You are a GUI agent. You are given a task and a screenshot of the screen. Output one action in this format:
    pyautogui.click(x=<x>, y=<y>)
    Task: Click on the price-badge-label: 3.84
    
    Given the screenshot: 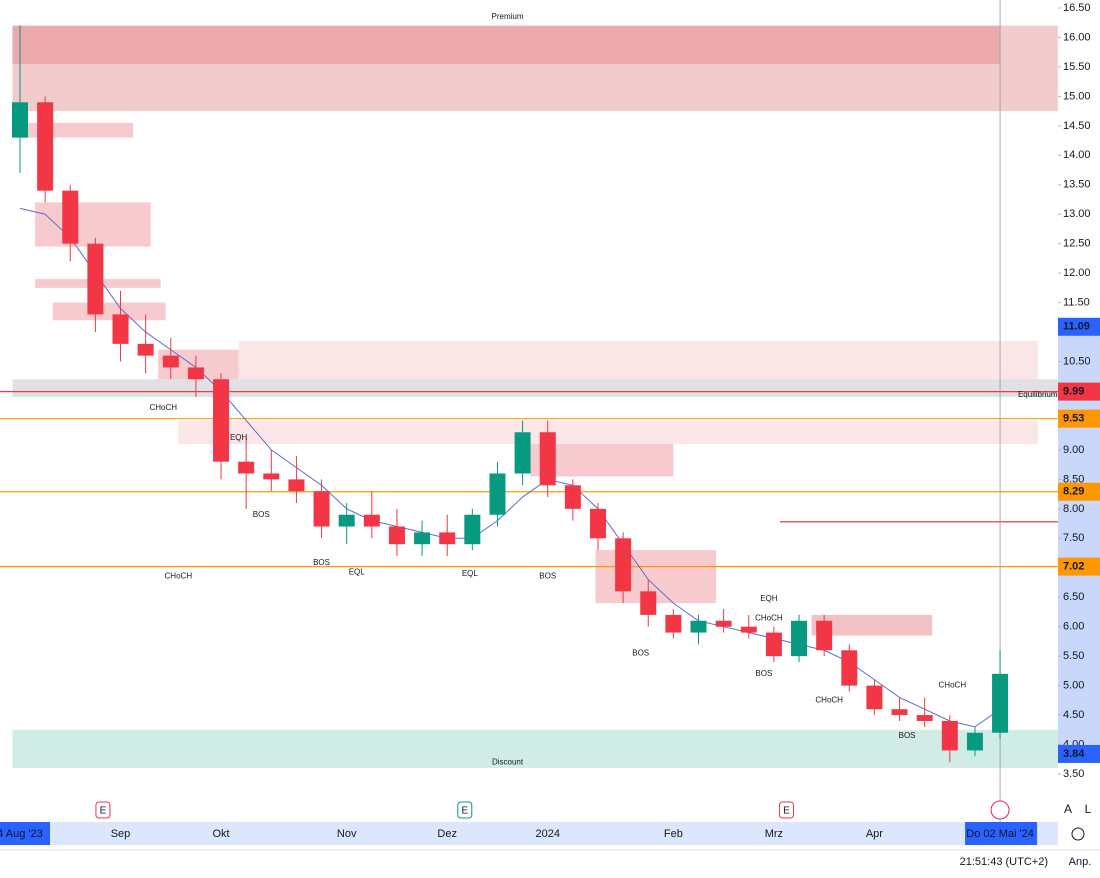 What is the action you would take?
    pyautogui.click(x=1074, y=754)
    